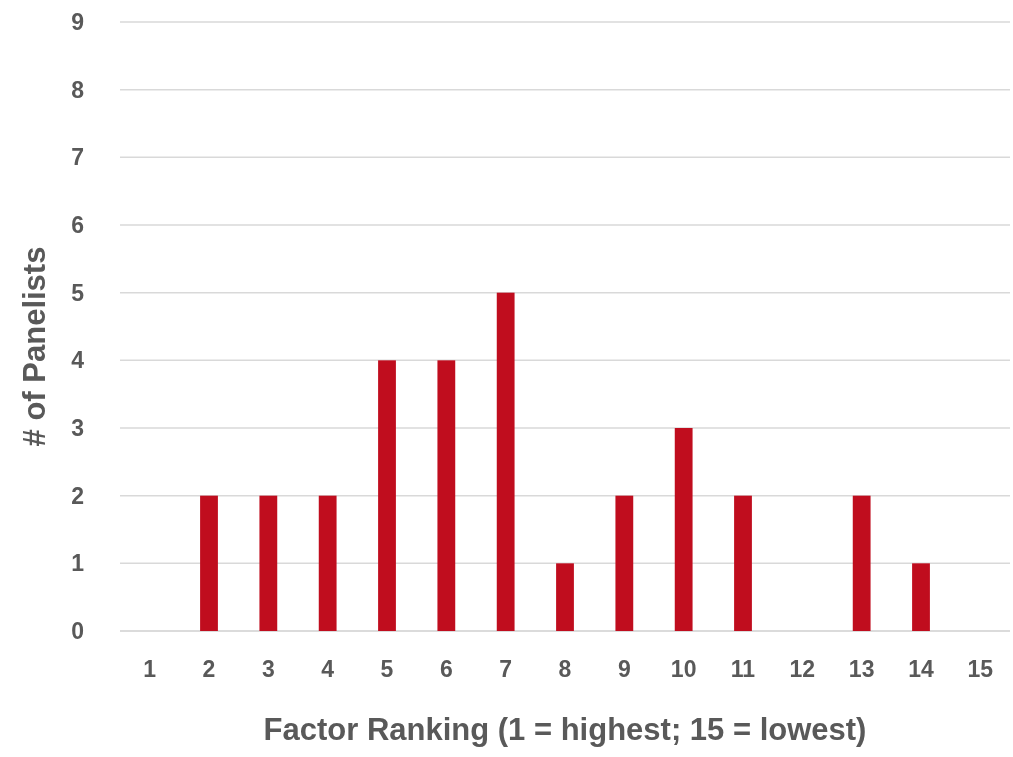 Image resolution: width=1013 pixels, height=757 pixels. Describe the element at coordinates (565, 729) in the screenshot. I see `x-axis-title: Factor Ranking (1 = highest; 15 = lowest)` at that location.